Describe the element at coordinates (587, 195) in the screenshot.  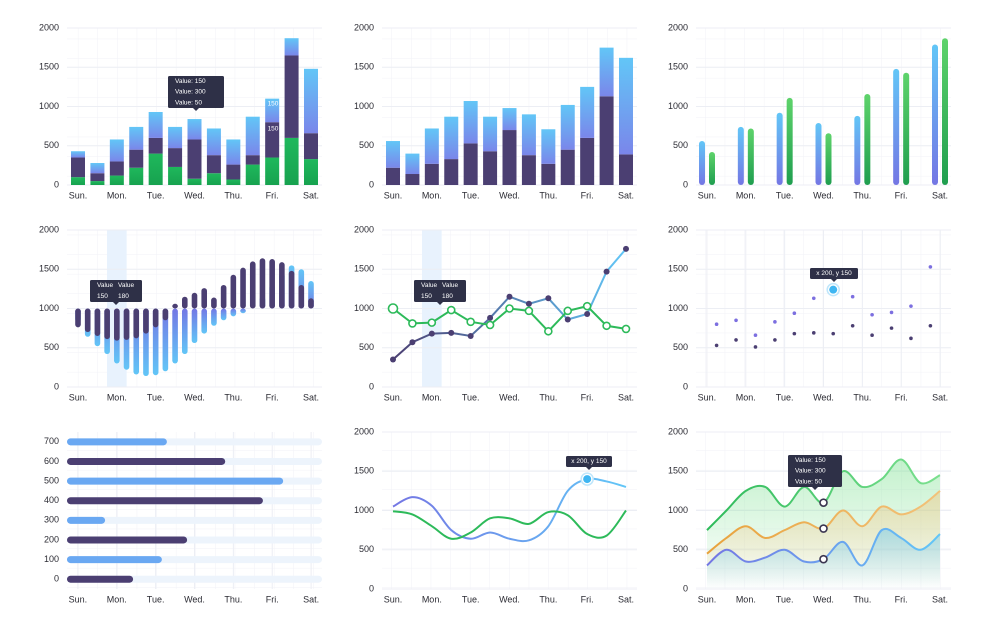
I see `x-tick-label: Fri.` at that location.